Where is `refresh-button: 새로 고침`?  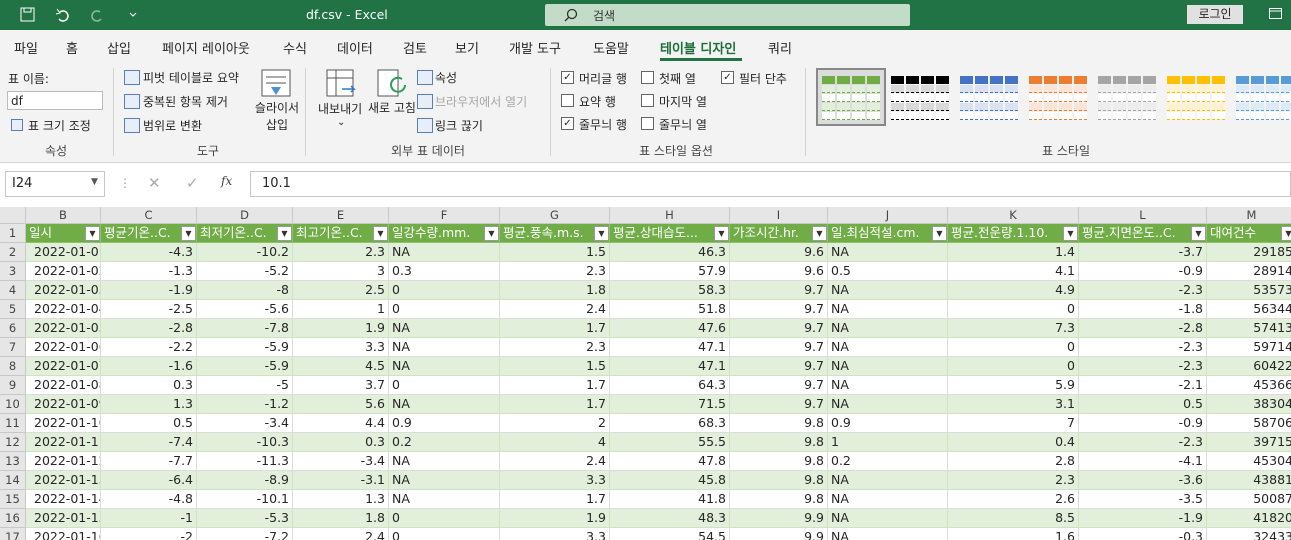 refresh-button: 새로 고침 is located at coordinates (392, 108).